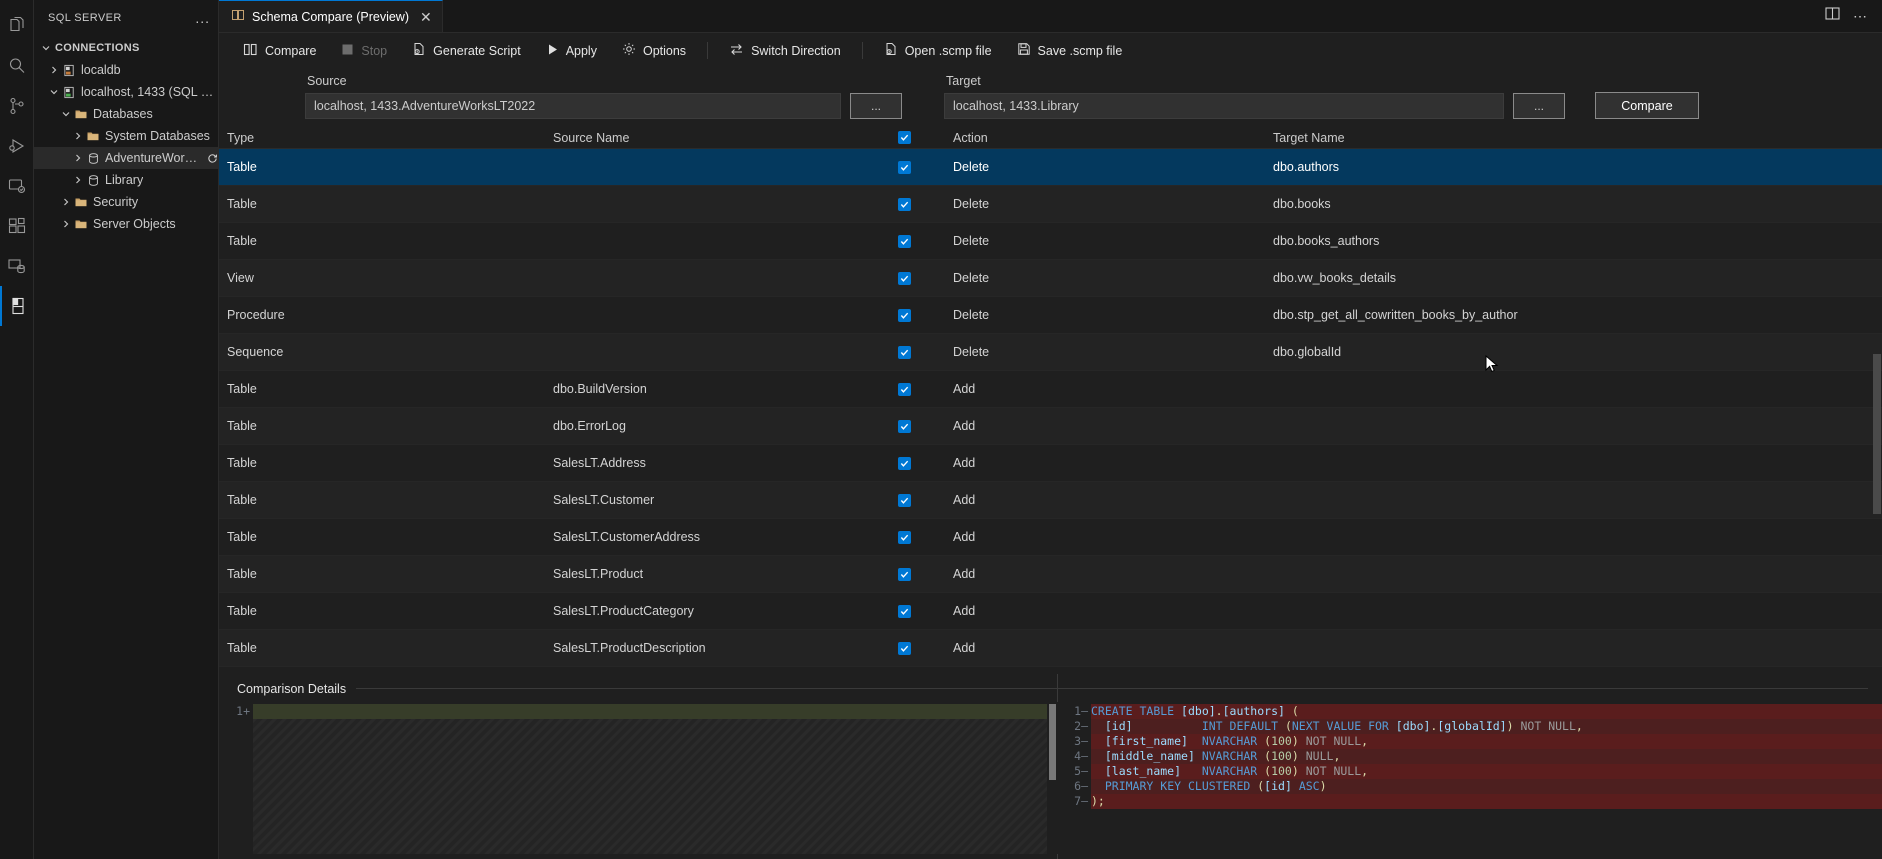 The height and width of the screenshot is (859, 1882). What do you see at coordinates (279, 51) in the screenshot?
I see `compare-toolbar-button: Compare` at bounding box center [279, 51].